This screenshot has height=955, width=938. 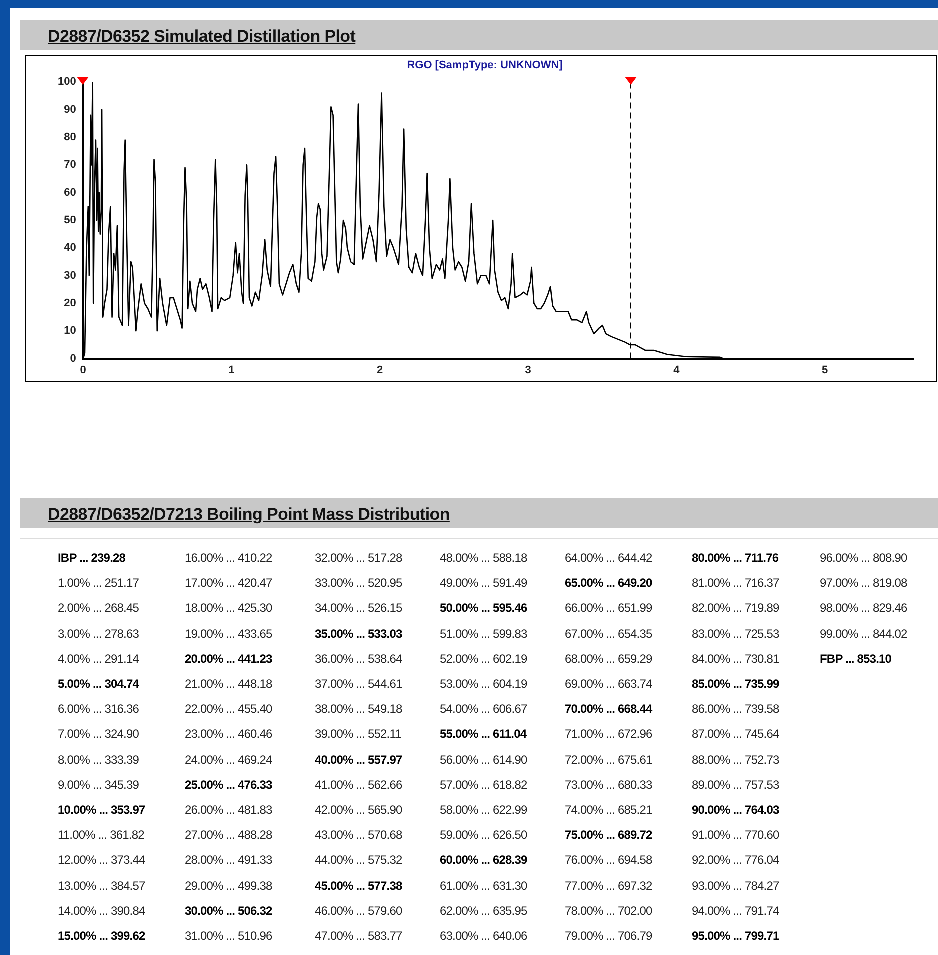 I want to click on text: 65.00% ... 649.20, so click(x=608, y=583).